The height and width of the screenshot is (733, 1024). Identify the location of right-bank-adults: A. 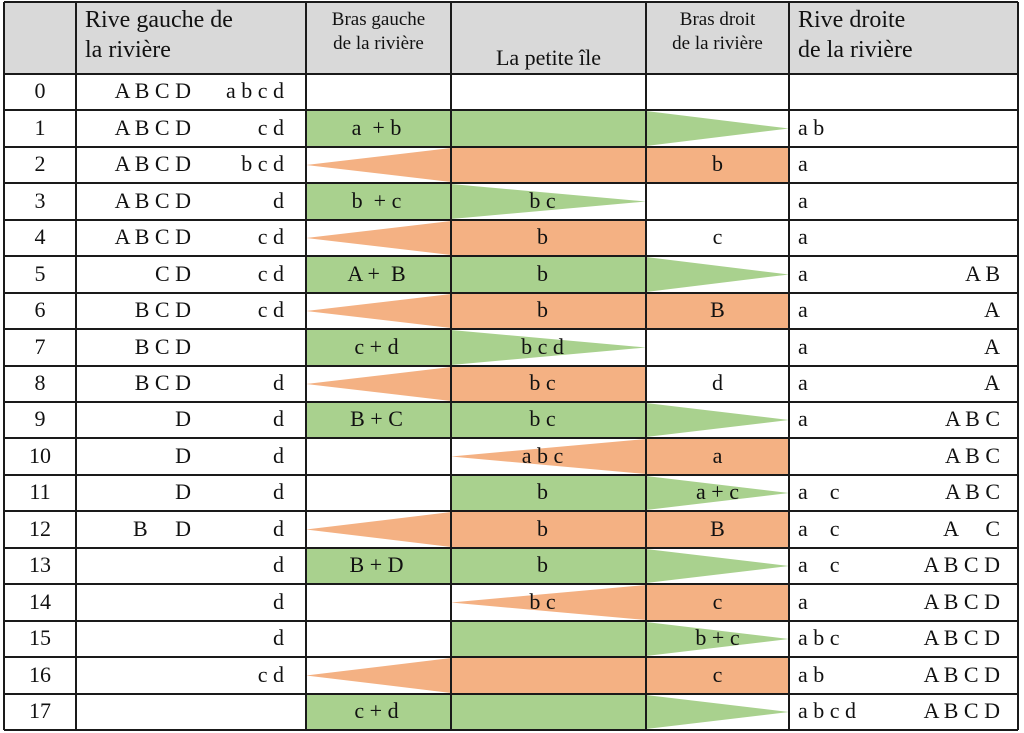
(992, 382).